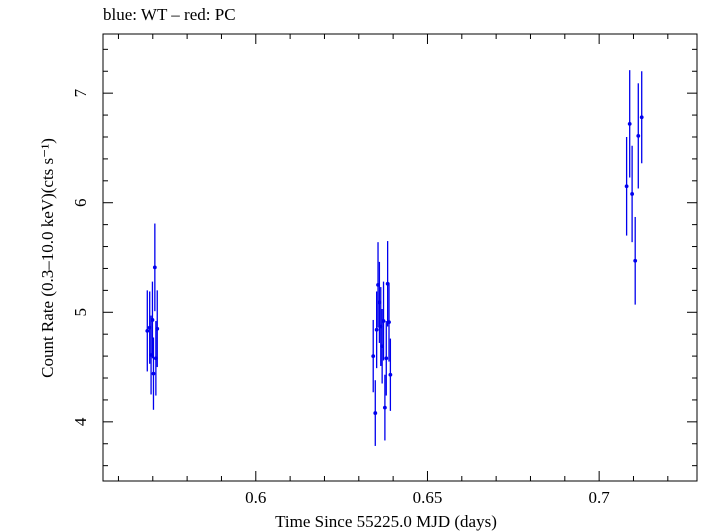 This screenshot has width=709, height=532. Describe the element at coordinates (386, 521) in the screenshot. I see `x-axis-title: Time Since 55225.0 MJD (days)` at that location.